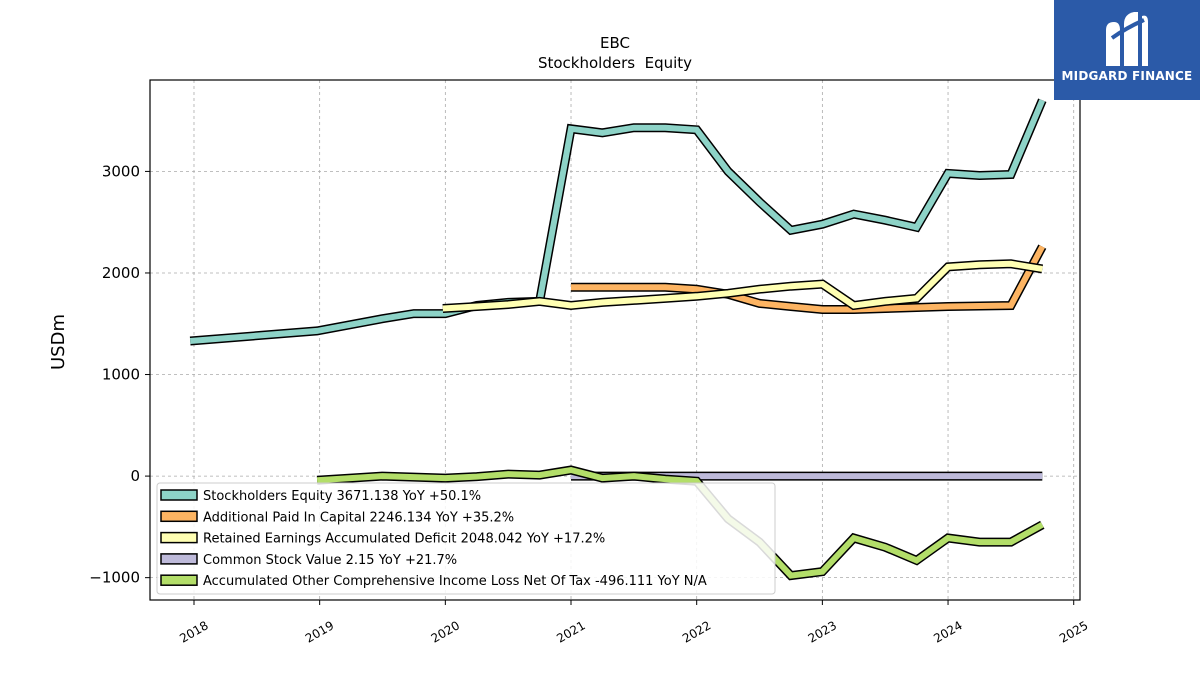  Describe the element at coordinates (615, 43) in the screenshot. I see `chart-title: EBC` at that location.